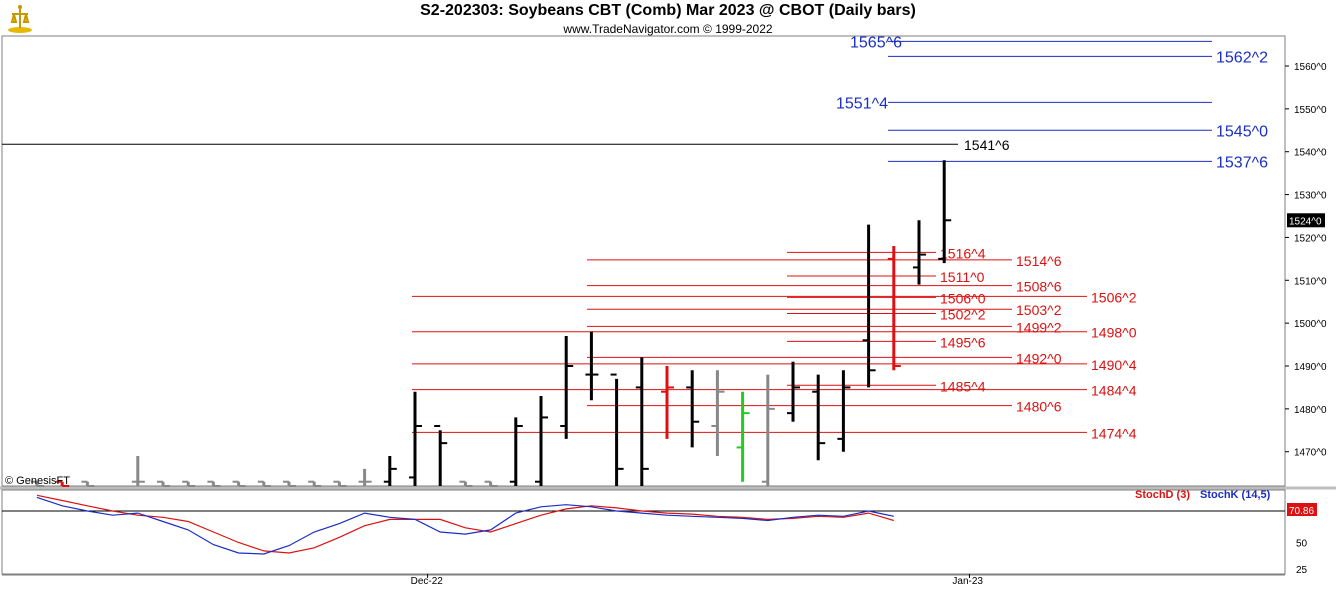 This screenshot has height=591, width=1336. Describe the element at coordinates (1310, 238) in the screenshot. I see `price-tick-label: 1520^0` at that location.